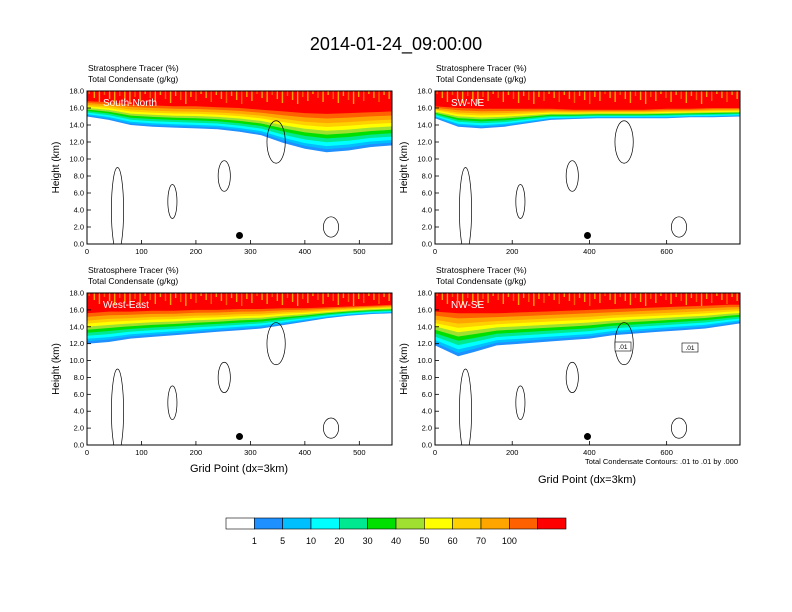 The width and height of the screenshot is (792, 612). What do you see at coordinates (368, 541) in the screenshot?
I see `colorbar-label-4: 30` at bounding box center [368, 541].